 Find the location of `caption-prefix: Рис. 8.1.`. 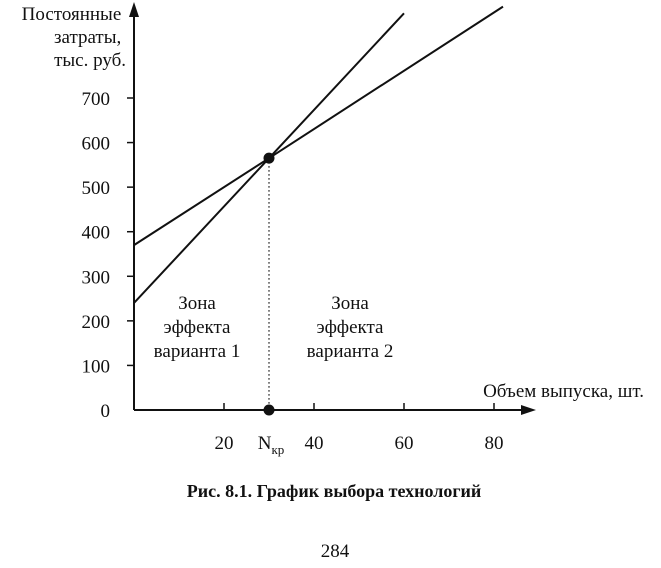

caption-prefix: Рис. 8.1. is located at coordinates (219, 491).